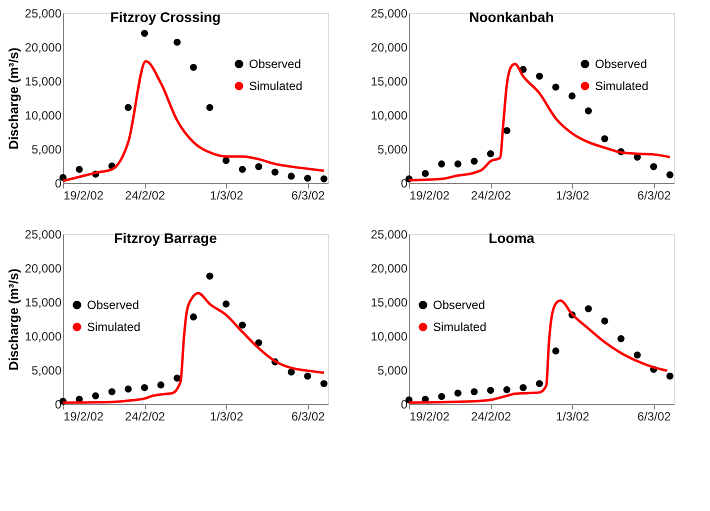 Image resolution: width=710 pixels, height=511 pixels. What do you see at coordinates (511, 17) in the screenshot?
I see `chart-title: Noonkanbah` at bounding box center [511, 17].